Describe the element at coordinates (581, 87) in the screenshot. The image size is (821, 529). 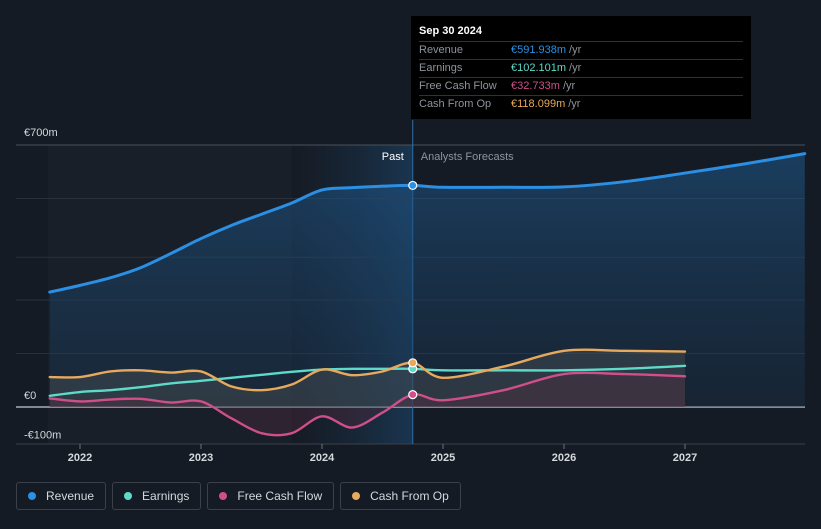
I see `tooltip-row-free-cash-flow: Free Cash Flow €32.733m /yr` at that location.